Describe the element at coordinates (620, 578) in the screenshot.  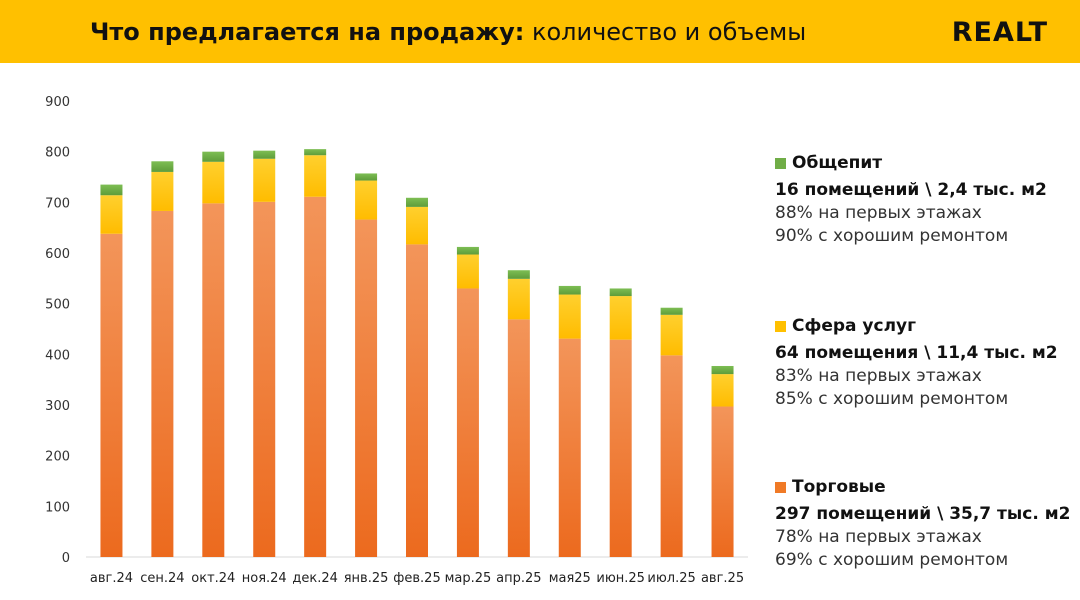
I see `x-tick-label: июн.25` at that location.